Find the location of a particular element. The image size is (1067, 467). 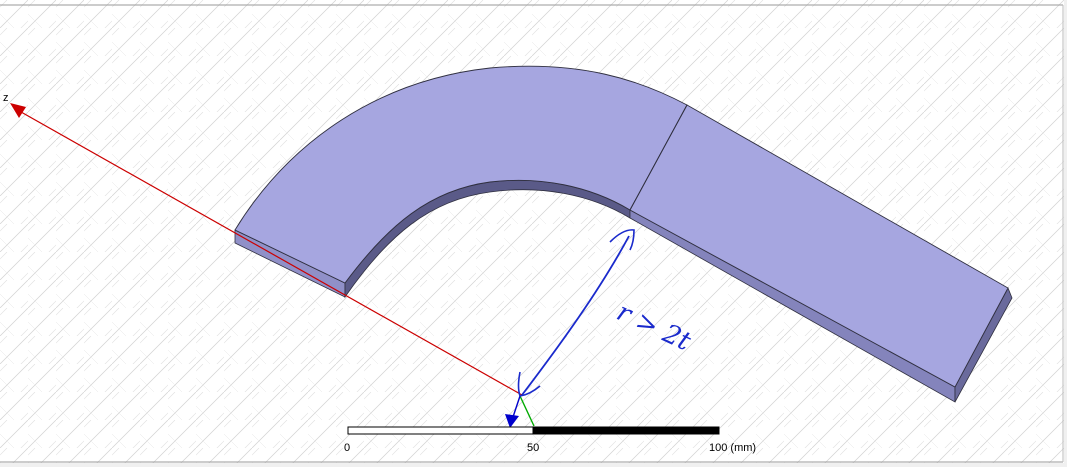

scale-bar-white-segment is located at coordinates (440, 430).